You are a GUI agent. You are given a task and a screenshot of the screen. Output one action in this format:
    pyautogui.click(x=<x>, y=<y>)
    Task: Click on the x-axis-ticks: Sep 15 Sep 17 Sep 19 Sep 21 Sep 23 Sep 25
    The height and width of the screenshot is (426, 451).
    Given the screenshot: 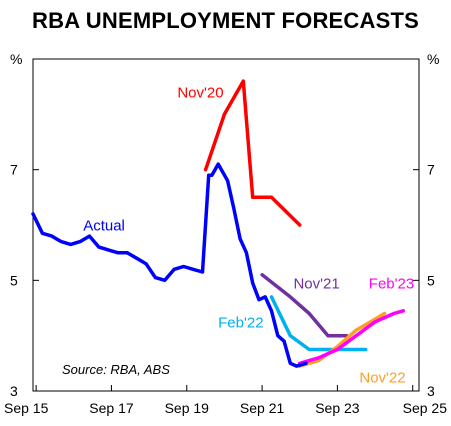 What is the action you would take?
    pyautogui.click(x=225, y=400)
    